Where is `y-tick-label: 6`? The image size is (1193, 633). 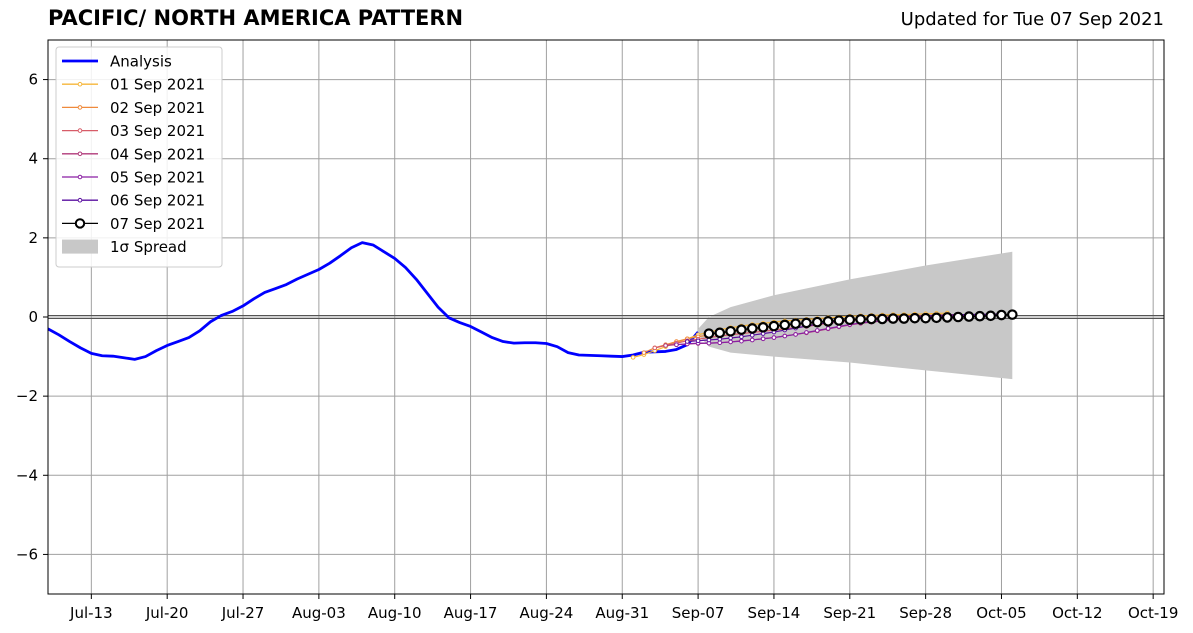 y-tick-label: 6 is located at coordinates (33, 80).